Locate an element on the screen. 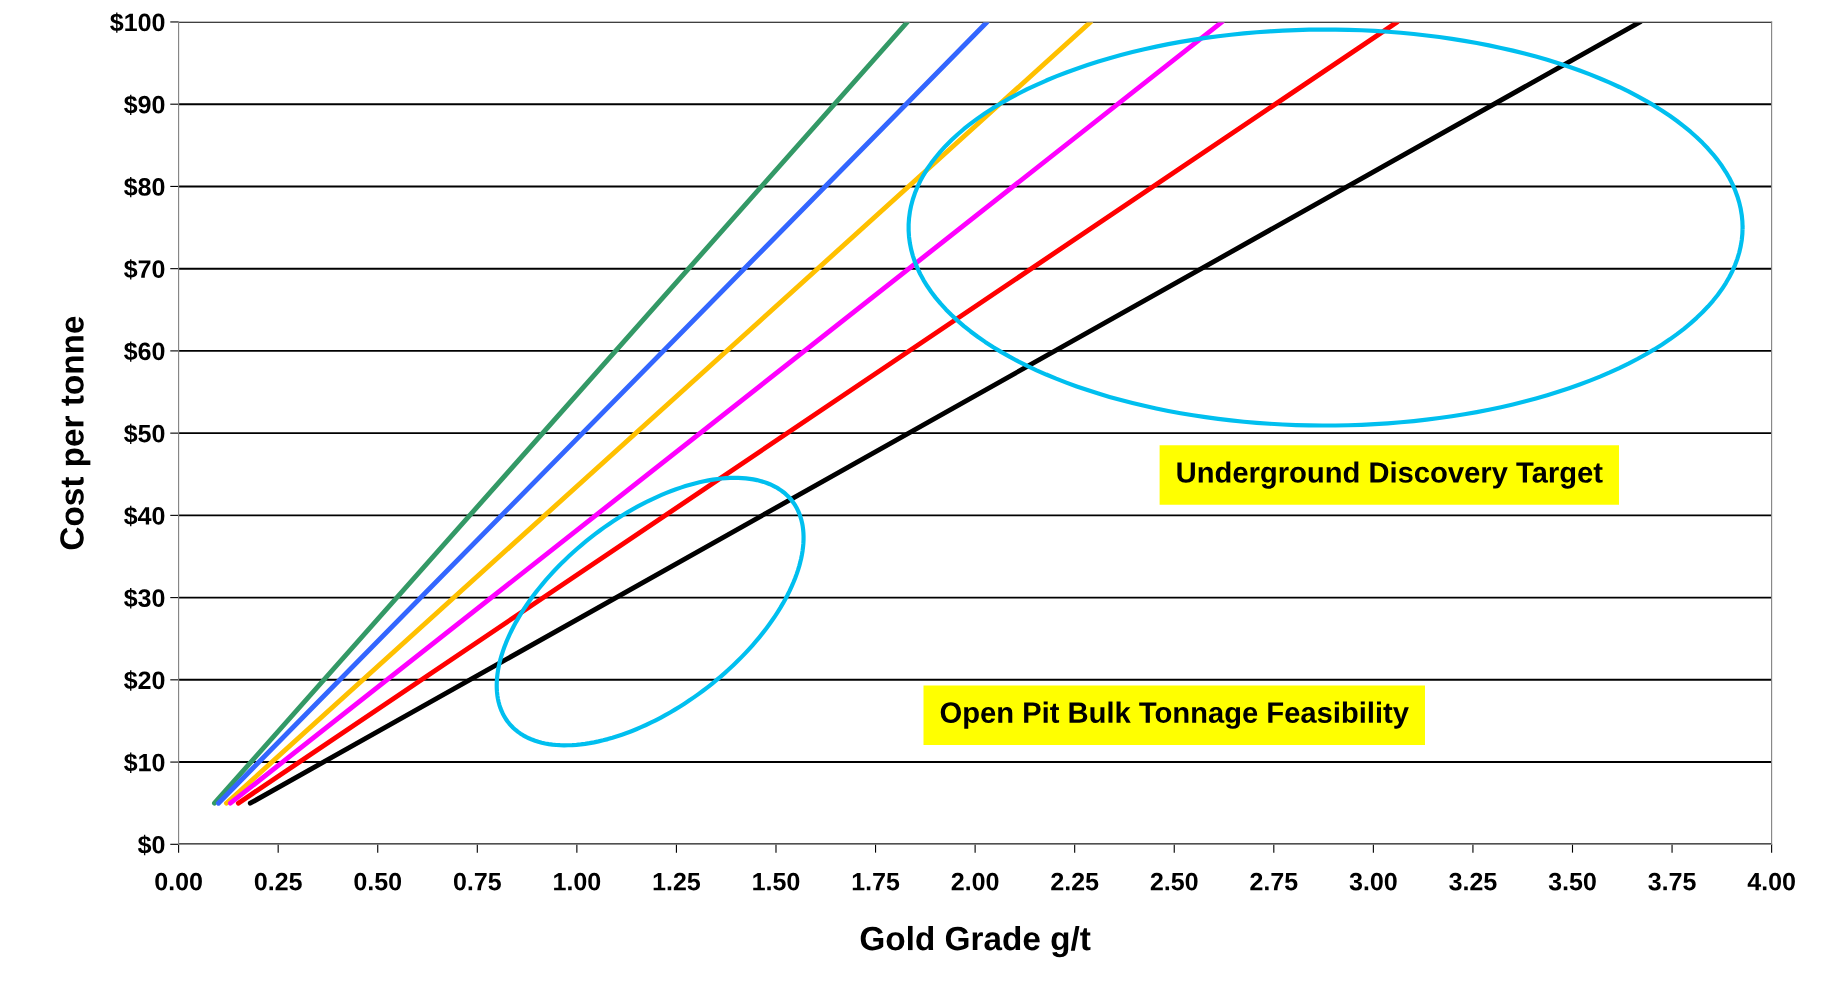 The image size is (1830, 998). annotation: Open Pit Bulk Tonnage Feasibility is located at coordinates (1174, 715).